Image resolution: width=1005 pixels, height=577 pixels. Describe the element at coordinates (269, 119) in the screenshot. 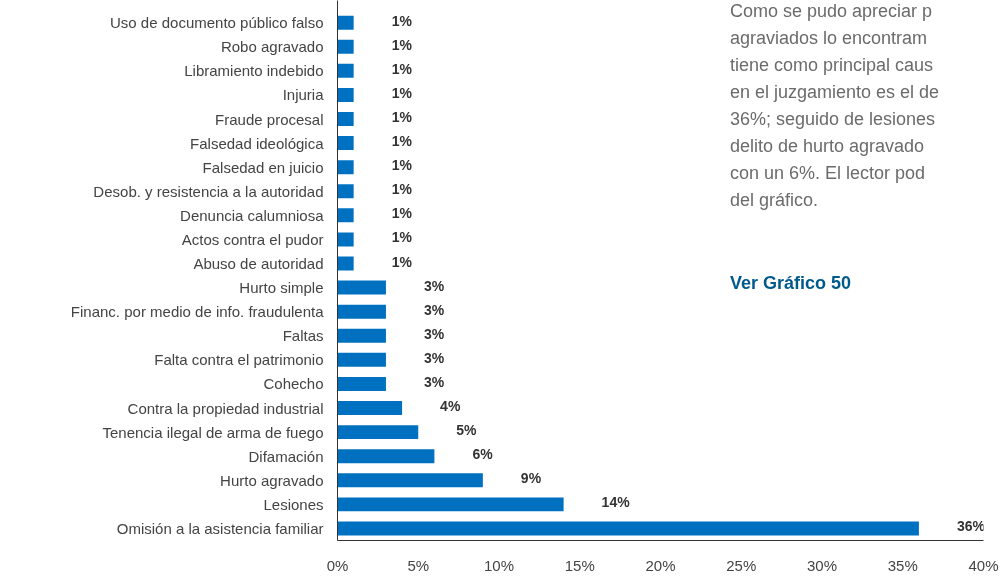

I see `y-tick-label: Fraude procesal` at that location.